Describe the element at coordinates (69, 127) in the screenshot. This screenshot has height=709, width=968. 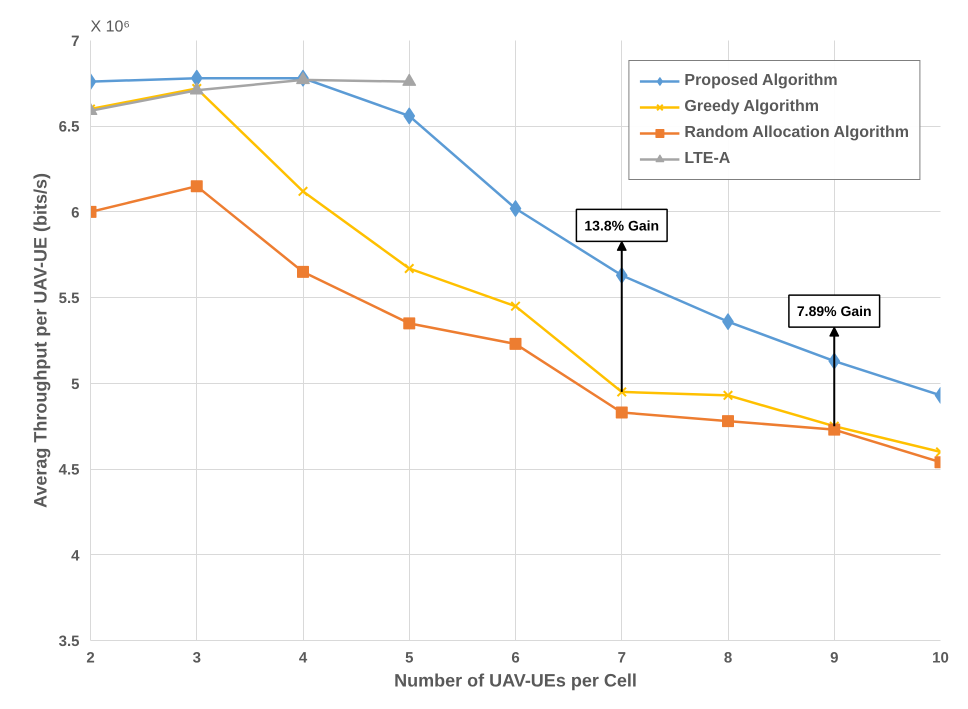
I see `y-tick-label: 6.5` at that location.